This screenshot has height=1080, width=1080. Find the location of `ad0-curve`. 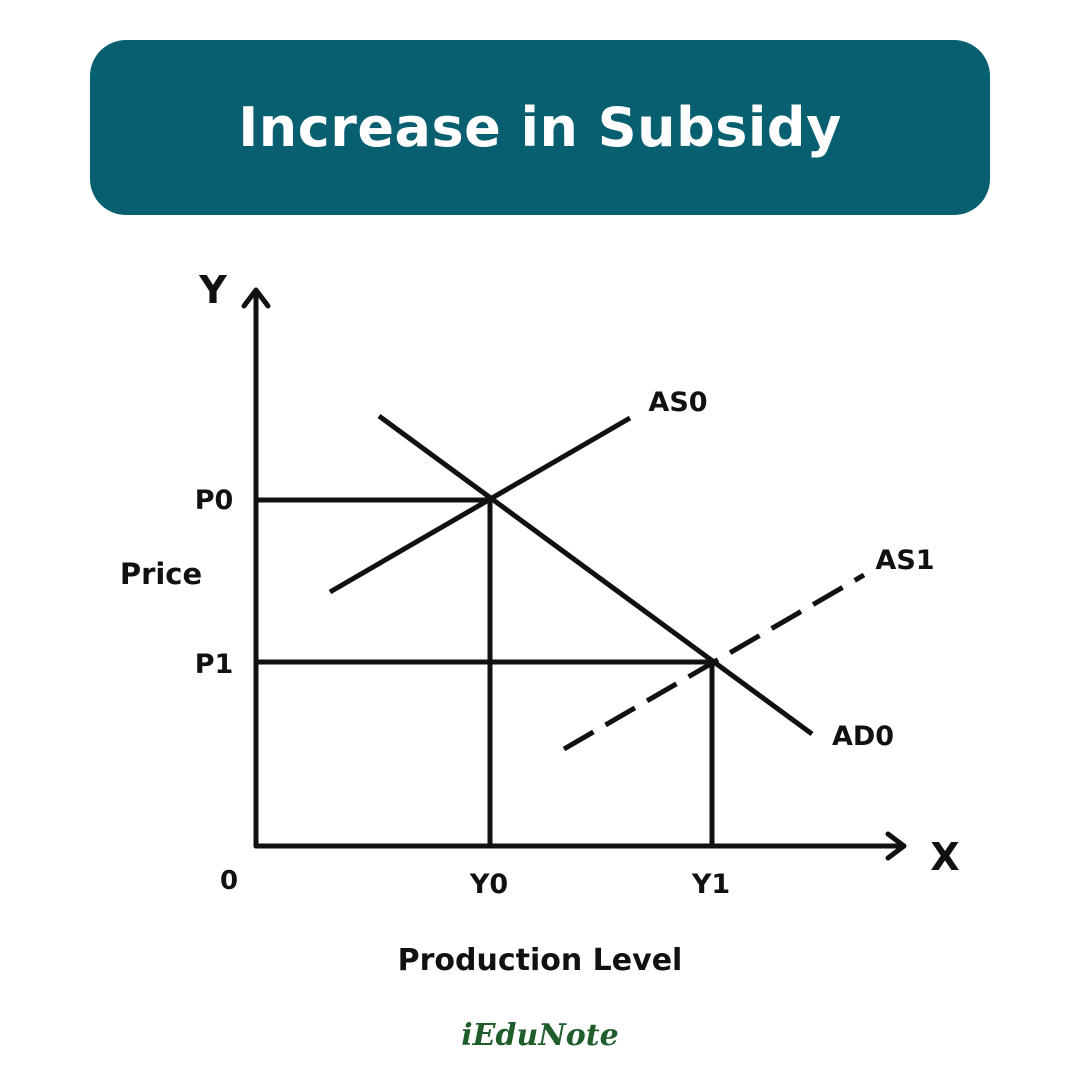

ad0-curve is located at coordinates (595, 575).